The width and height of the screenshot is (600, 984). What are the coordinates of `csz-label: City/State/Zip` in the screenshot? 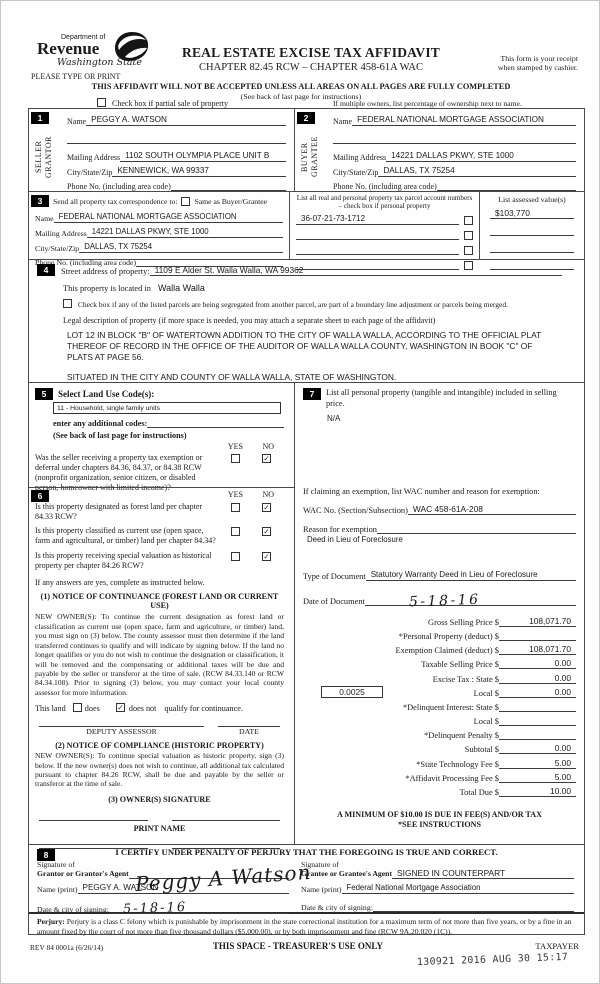 It's located at (57, 248).